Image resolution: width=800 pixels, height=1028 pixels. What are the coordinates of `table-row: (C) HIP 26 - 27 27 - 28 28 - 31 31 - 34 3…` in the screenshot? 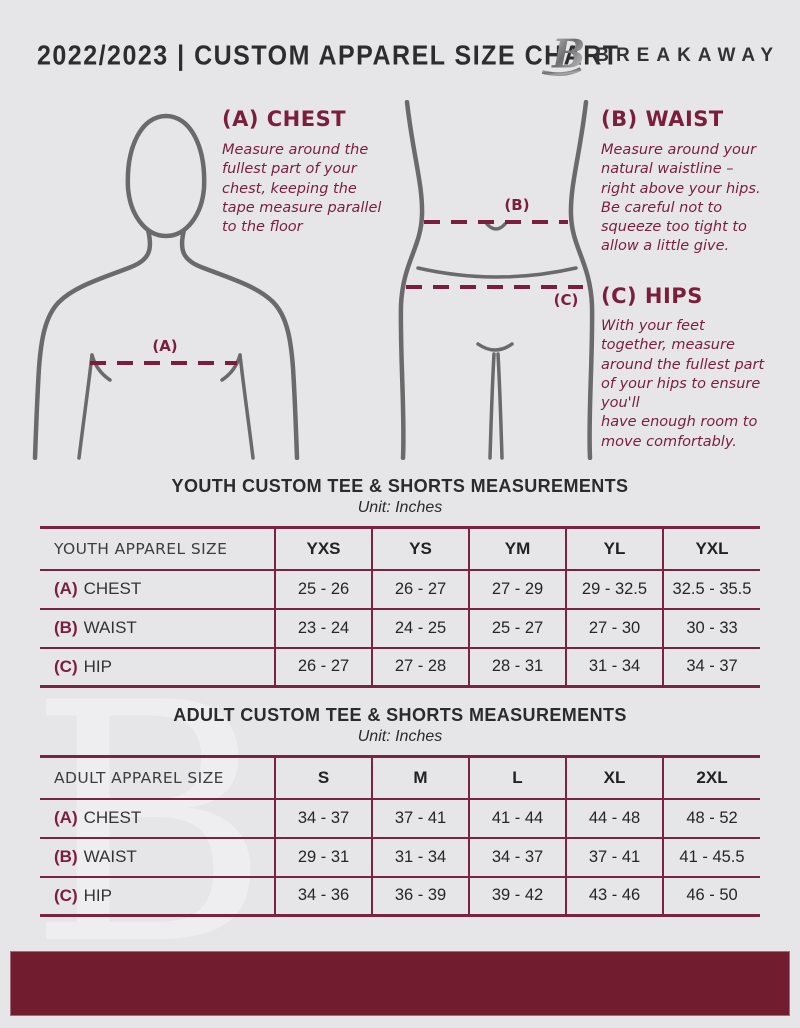 It's located at (400, 667).